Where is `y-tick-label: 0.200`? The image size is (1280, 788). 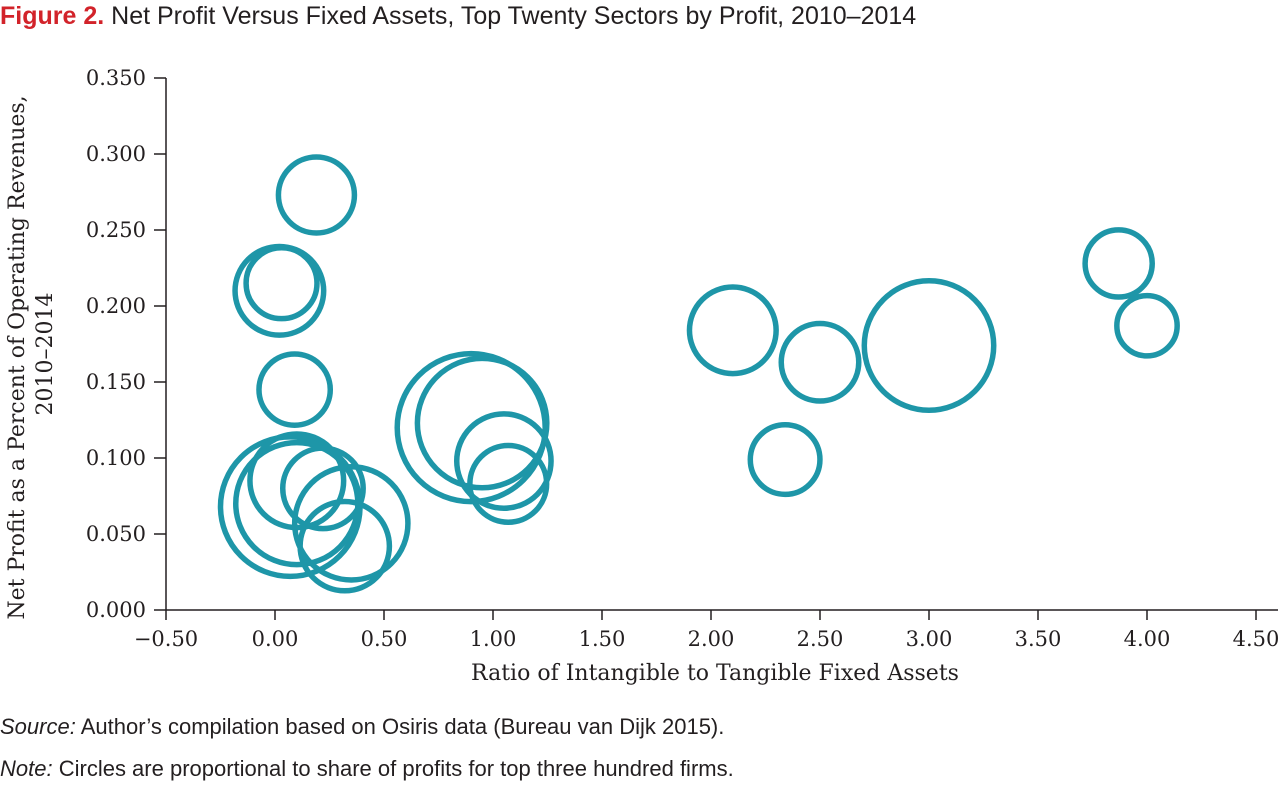
y-tick-label: 0.200 is located at coordinates (116, 306).